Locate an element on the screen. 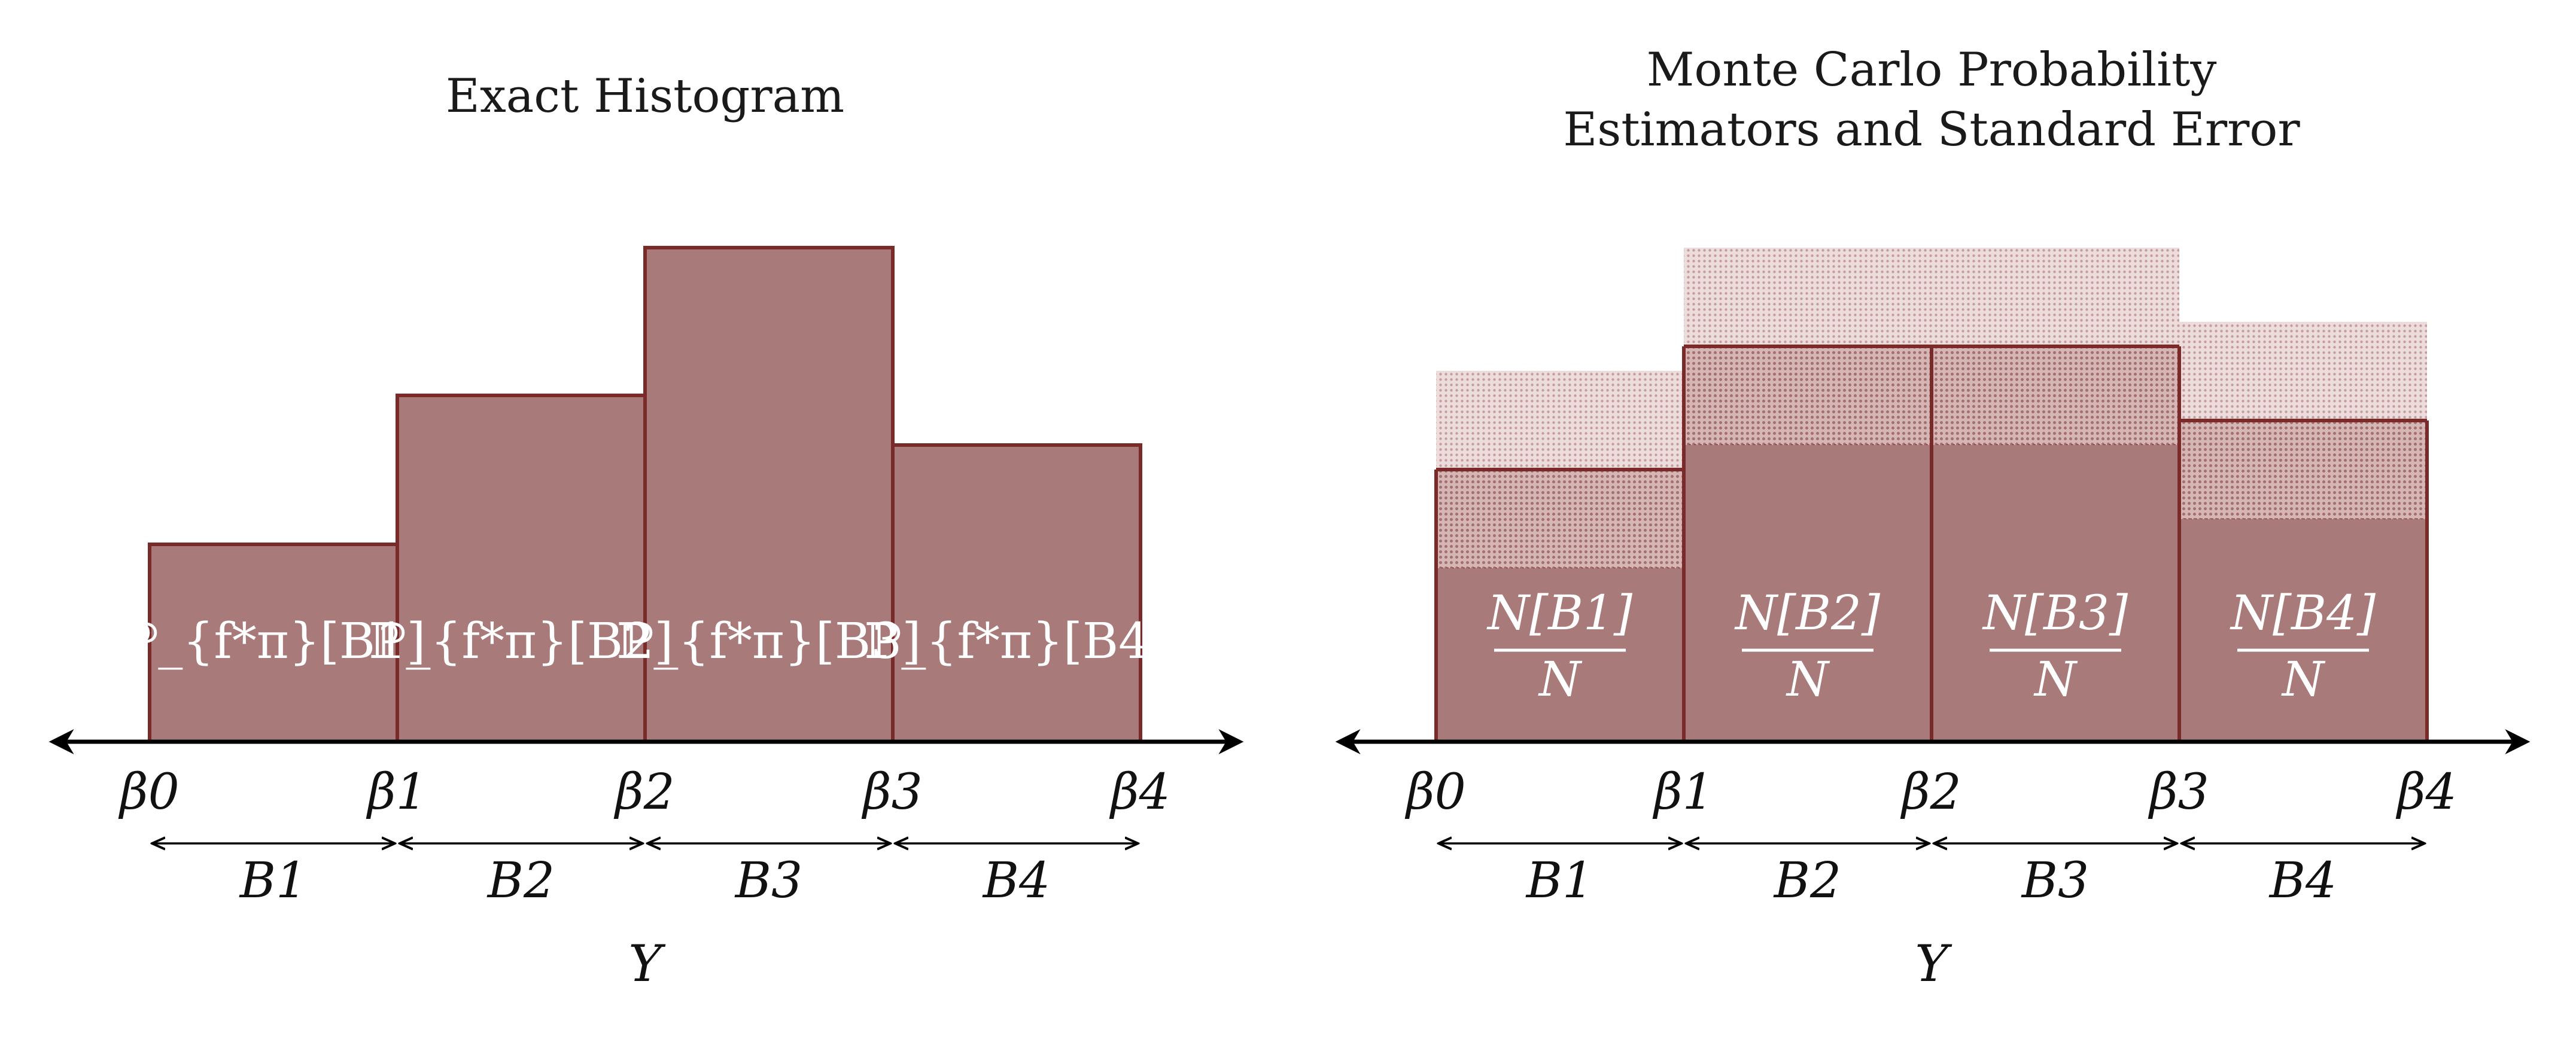  right-bin-b1: B1 is located at coordinates (1559, 881).